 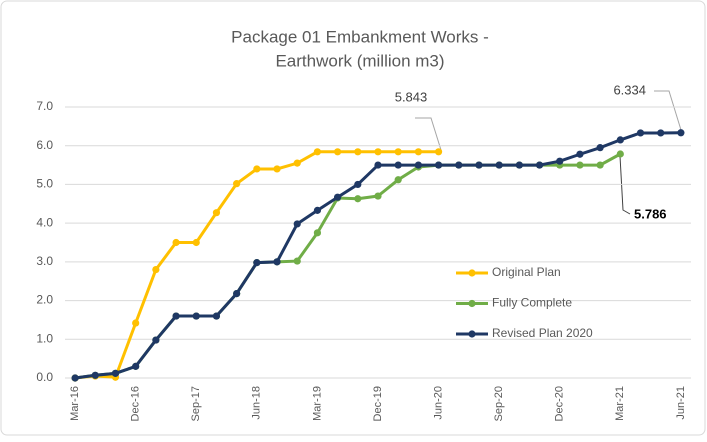 I want to click on y-tick-label: 2.0, so click(x=44, y=300).